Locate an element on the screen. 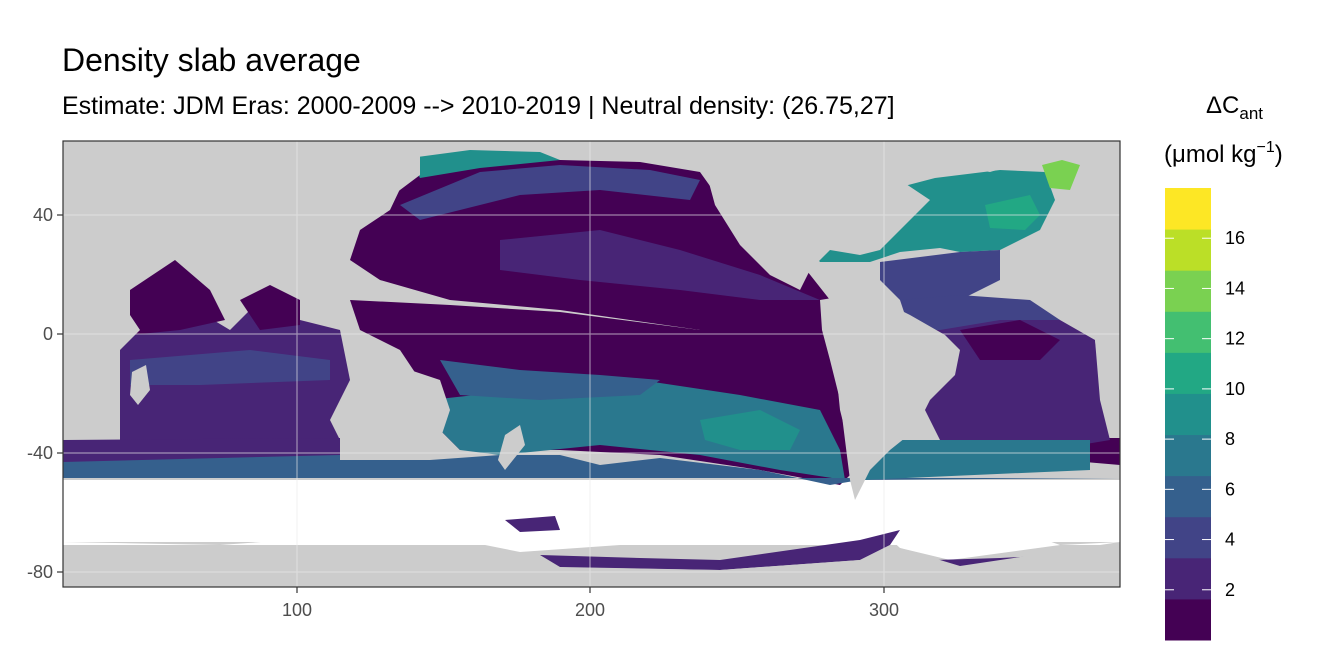 This screenshot has height=672, width=1344. weddell-gap is located at coordinates (965, 540).